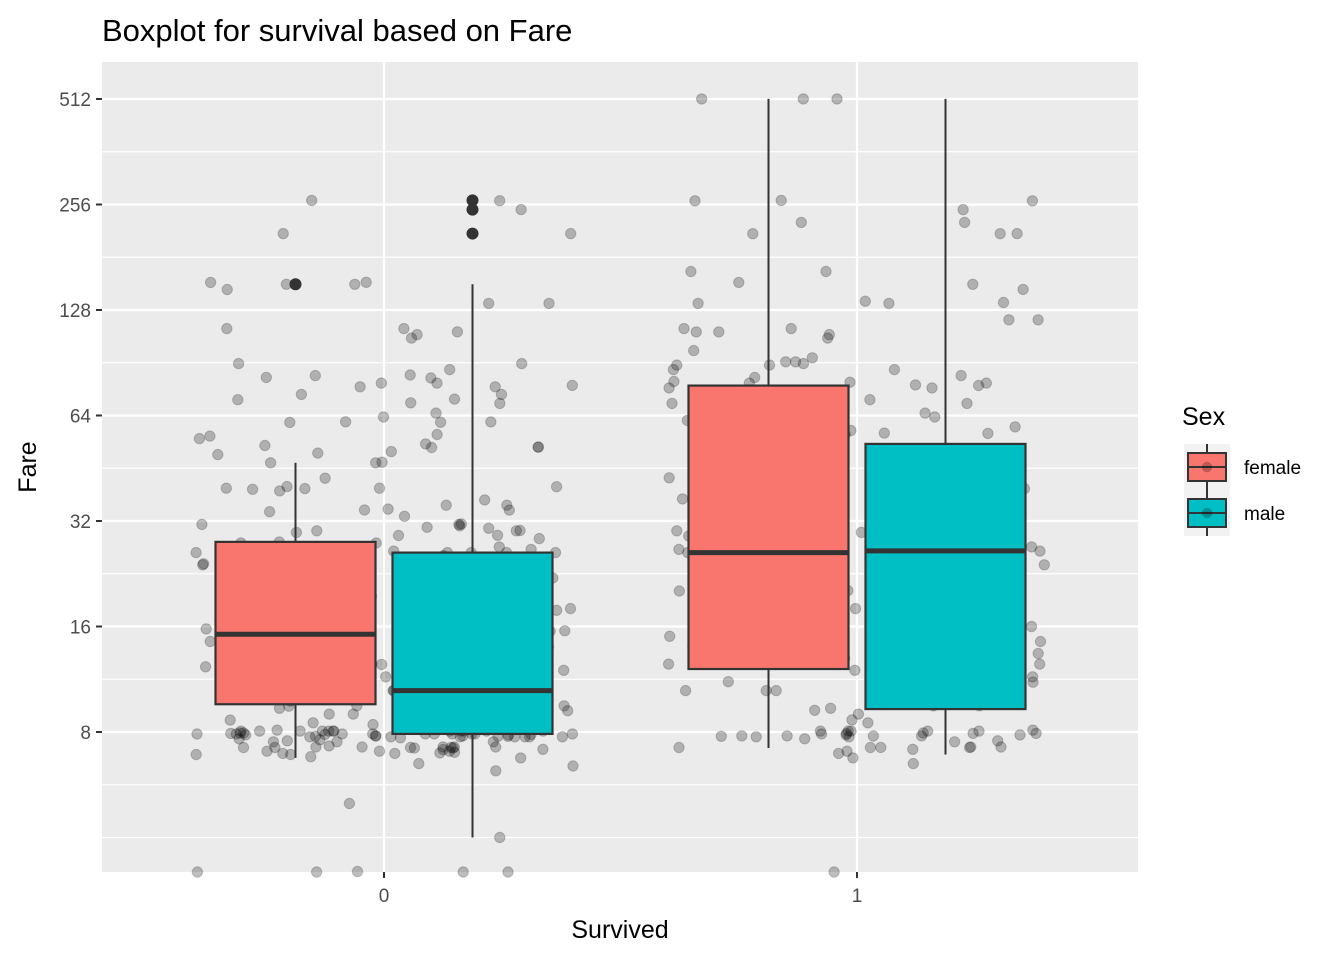  What do you see at coordinates (75, 311) in the screenshot?
I see `y-tick-label: 128` at bounding box center [75, 311].